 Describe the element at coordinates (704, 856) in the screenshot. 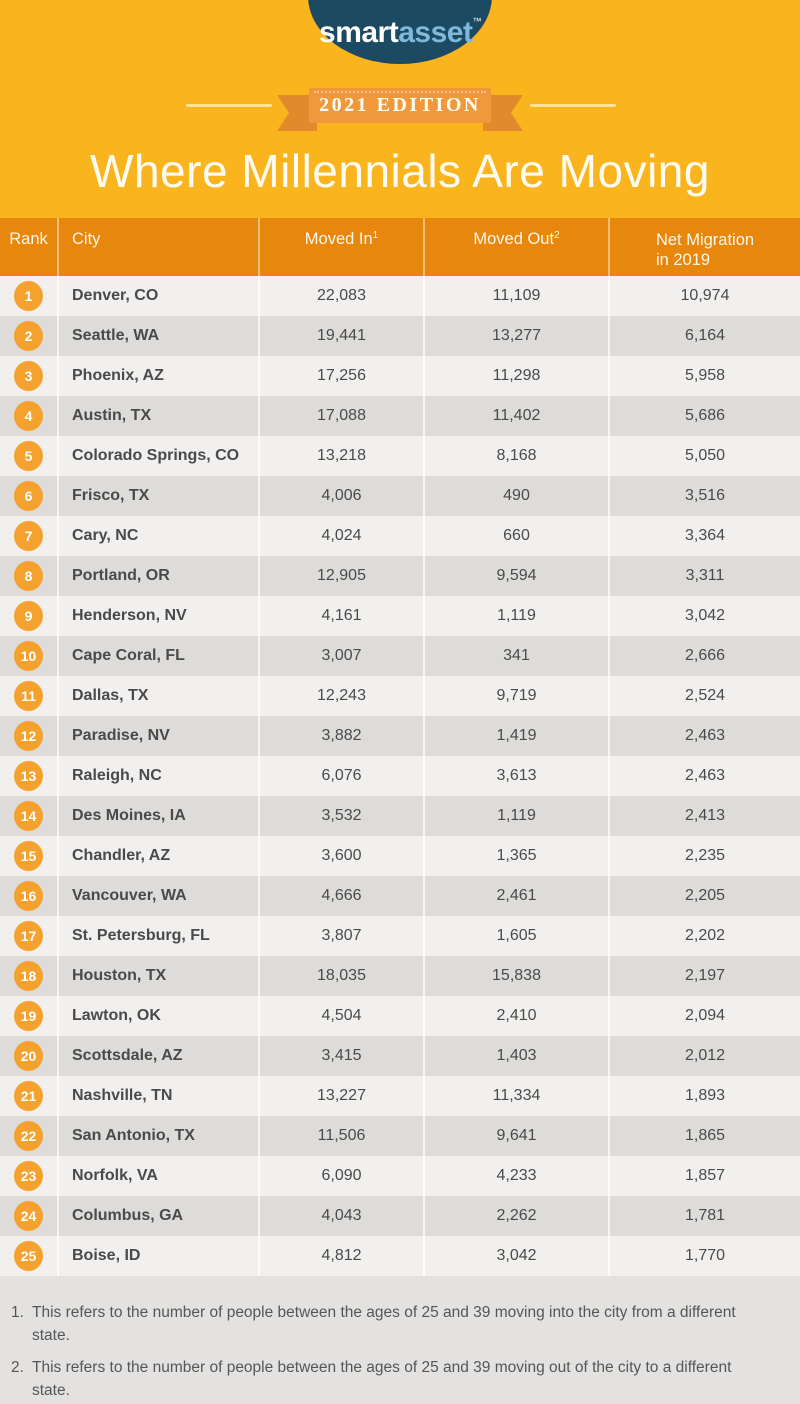

I see `net-migration-cell: 2,235` at that location.